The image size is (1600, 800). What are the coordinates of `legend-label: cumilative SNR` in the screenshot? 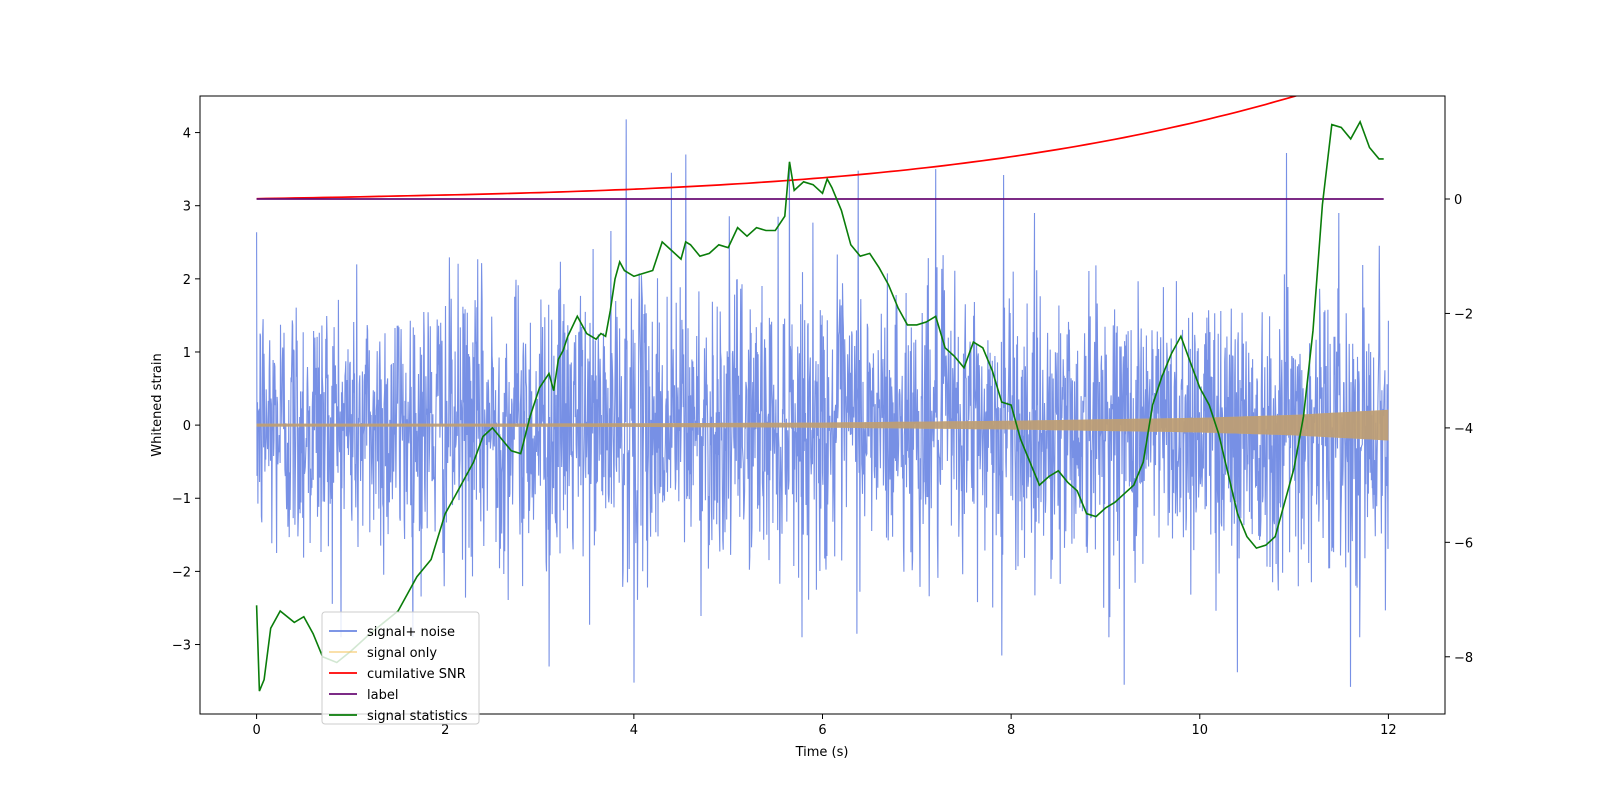 It's located at (416, 674).